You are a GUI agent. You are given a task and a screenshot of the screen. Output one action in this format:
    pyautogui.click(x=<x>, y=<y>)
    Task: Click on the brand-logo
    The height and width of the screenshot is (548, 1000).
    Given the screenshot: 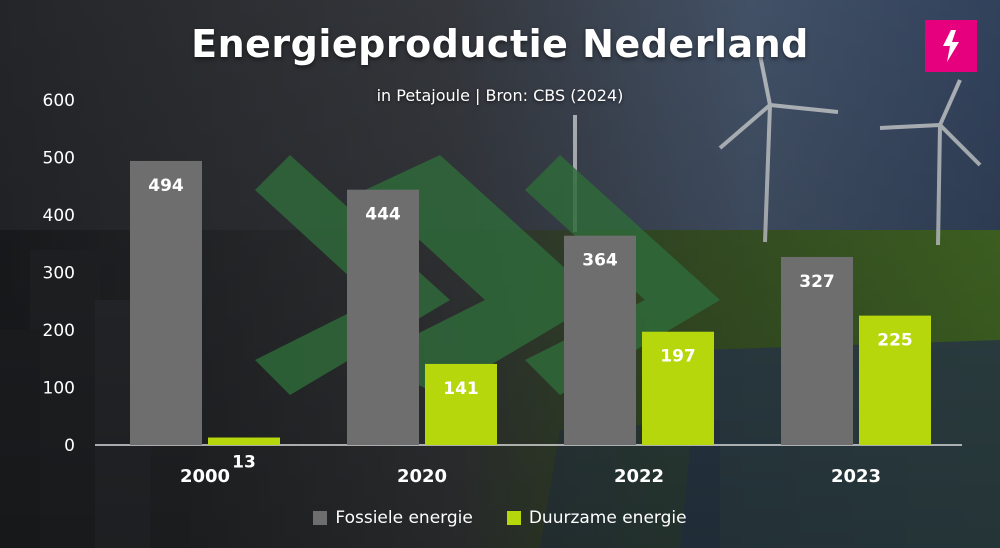 What is the action you would take?
    pyautogui.click(x=951, y=46)
    